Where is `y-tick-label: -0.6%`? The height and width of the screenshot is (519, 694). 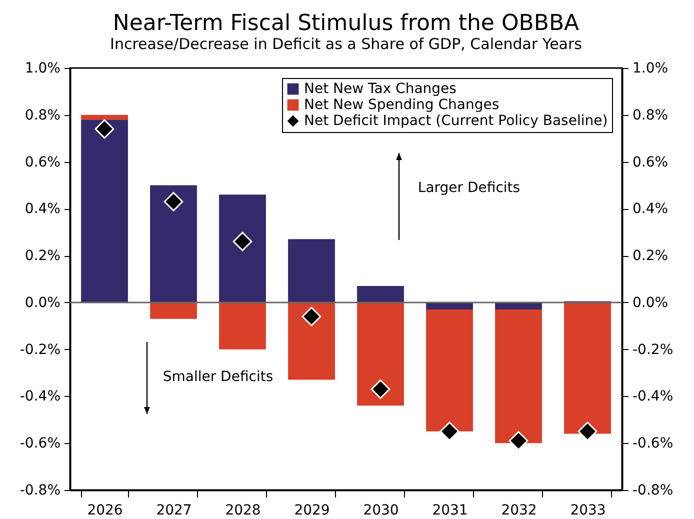
y-tick-label: -0.6% is located at coordinates (40, 444).